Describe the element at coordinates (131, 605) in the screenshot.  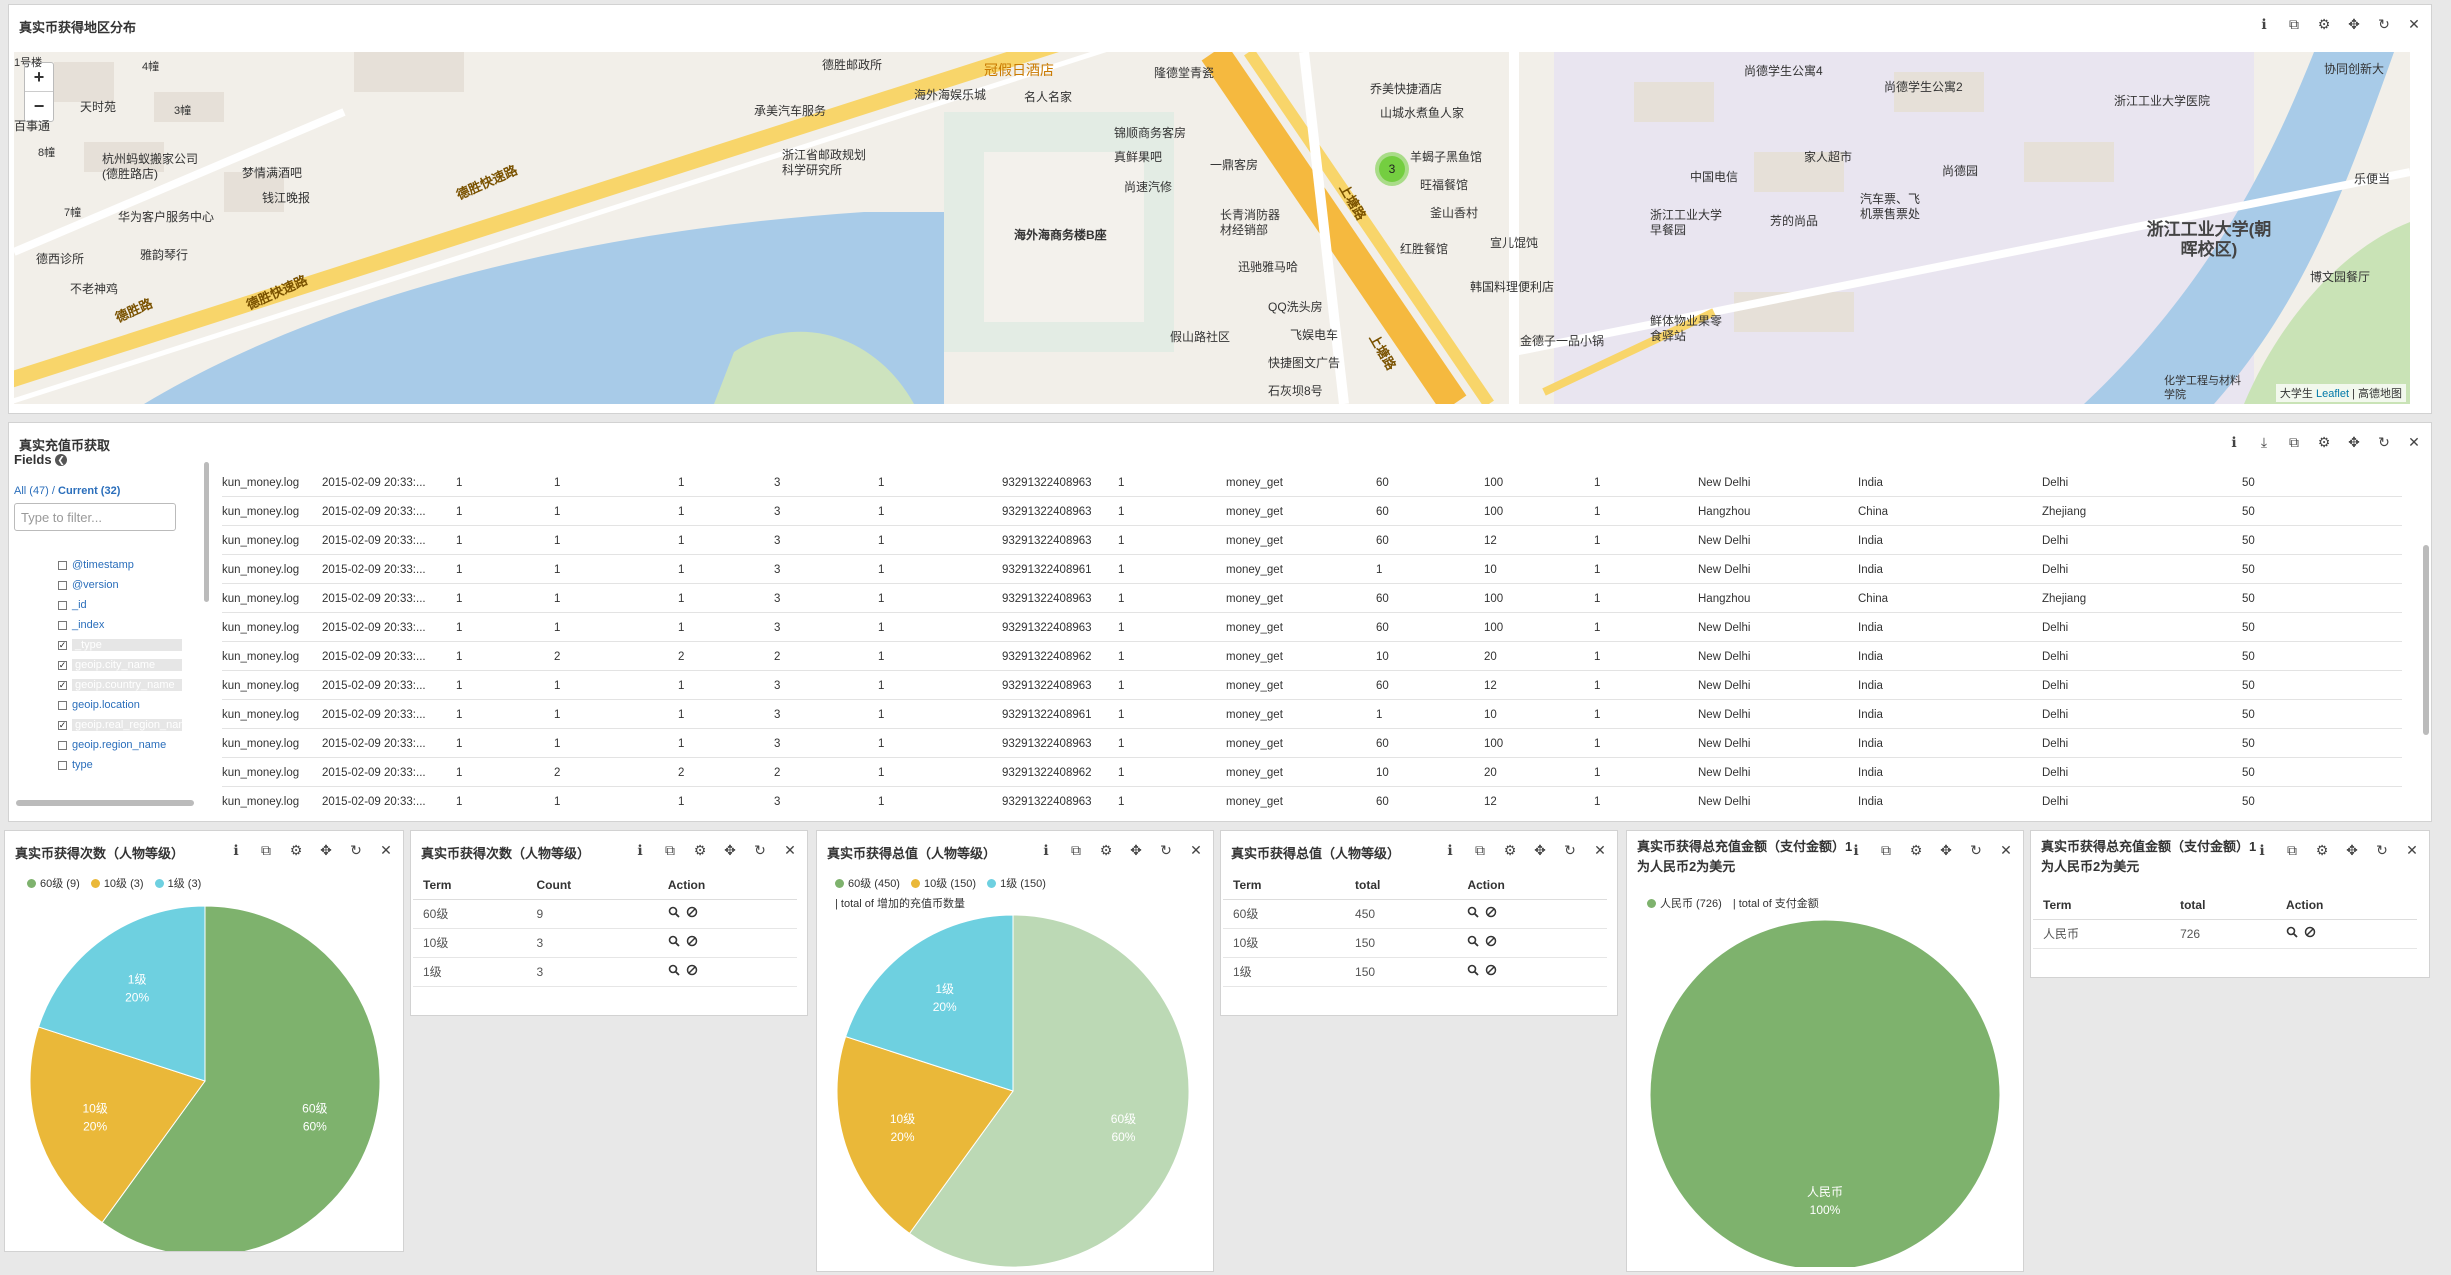
I see `field-item: _id` at that location.